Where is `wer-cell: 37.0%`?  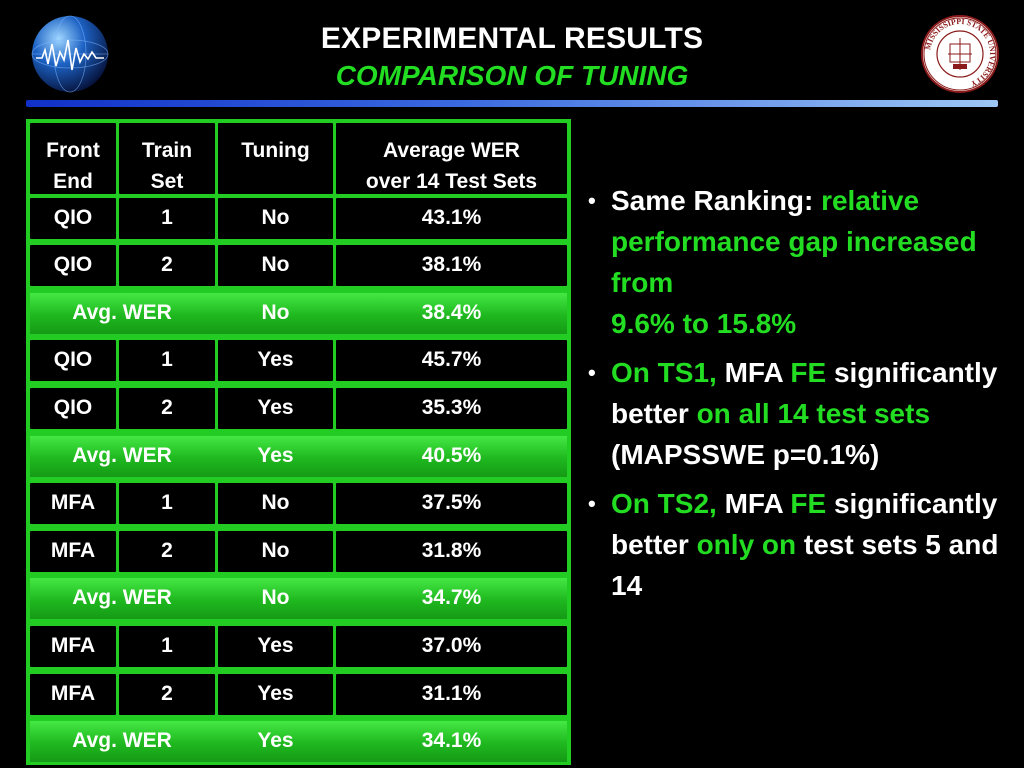 wer-cell: 37.0% is located at coordinates (451, 646).